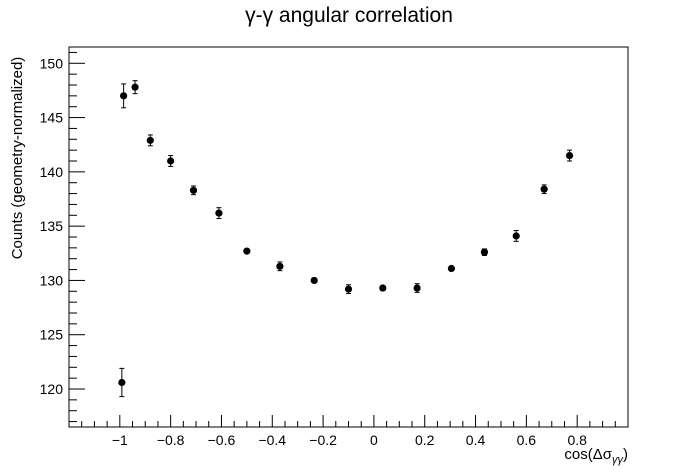 The image size is (698, 476). What do you see at coordinates (349, 15) in the screenshot?
I see `chart-title: γ-γ angular correlation` at bounding box center [349, 15].